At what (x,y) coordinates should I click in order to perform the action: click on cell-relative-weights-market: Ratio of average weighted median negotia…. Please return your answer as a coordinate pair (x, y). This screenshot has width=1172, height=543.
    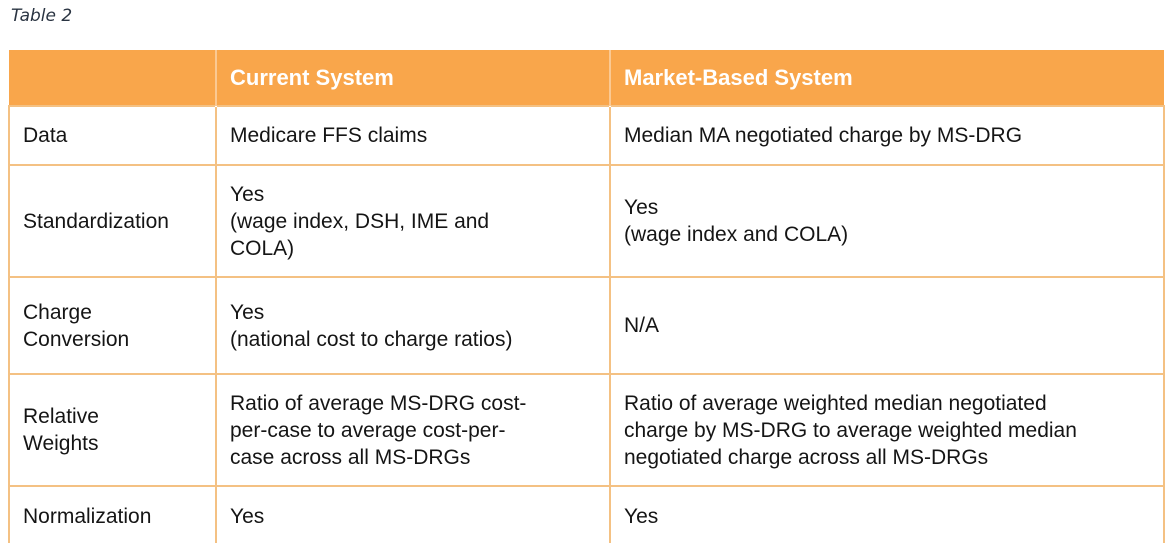
    Looking at the image, I should click on (887, 430).